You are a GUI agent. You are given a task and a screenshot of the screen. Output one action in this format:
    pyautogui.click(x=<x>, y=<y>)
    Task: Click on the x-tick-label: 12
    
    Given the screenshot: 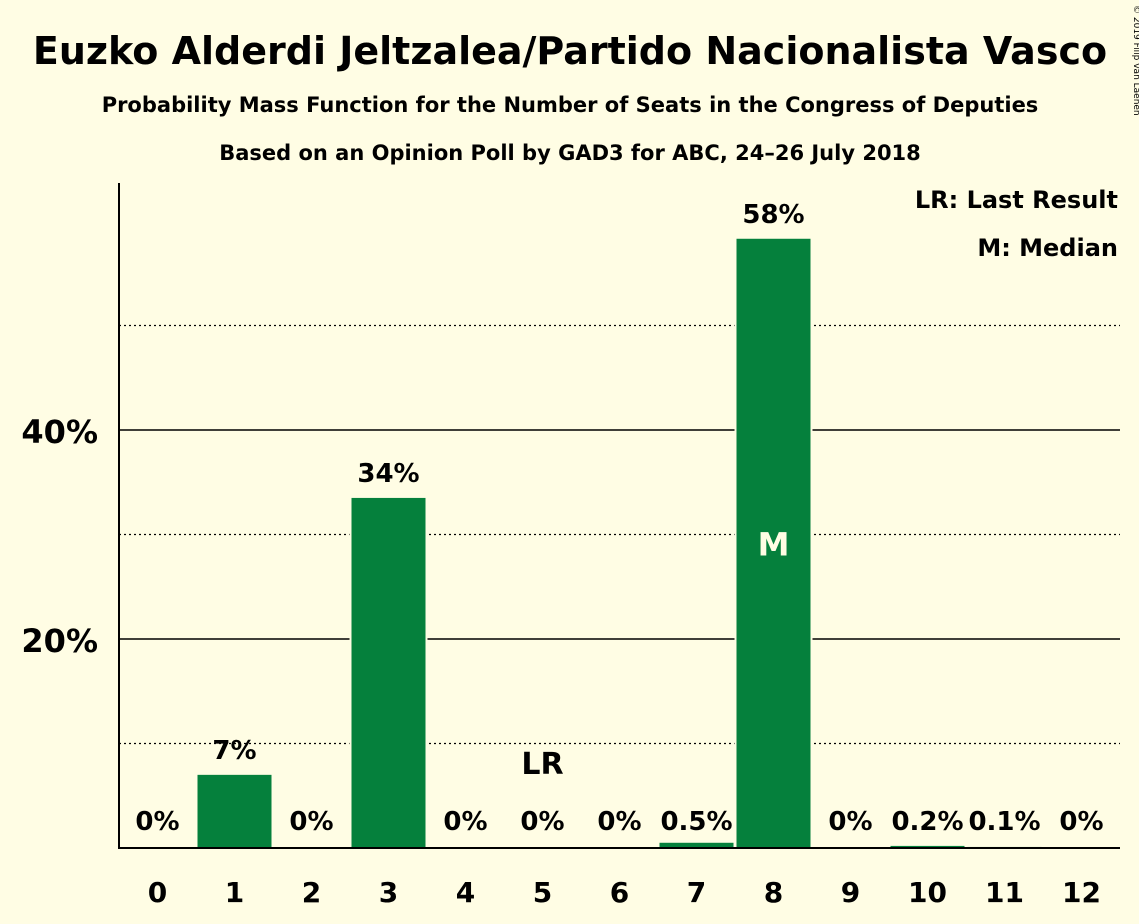 What is the action you would take?
    pyautogui.click(x=1081, y=892)
    